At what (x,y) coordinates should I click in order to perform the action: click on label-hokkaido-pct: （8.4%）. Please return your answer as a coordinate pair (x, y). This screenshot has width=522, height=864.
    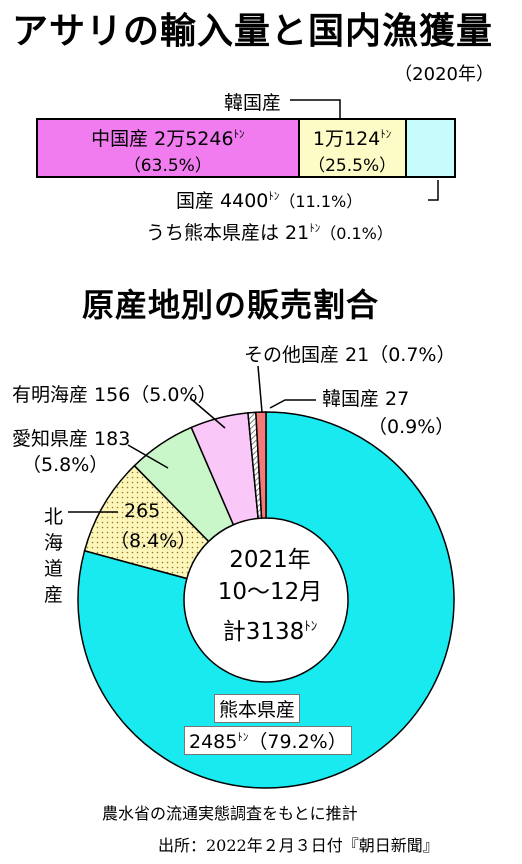
    Looking at the image, I should click on (153, 541).